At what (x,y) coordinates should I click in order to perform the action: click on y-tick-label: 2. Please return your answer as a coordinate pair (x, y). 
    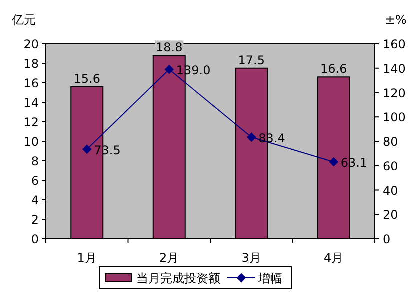
    Looking at the image, I should click on (35, 220).